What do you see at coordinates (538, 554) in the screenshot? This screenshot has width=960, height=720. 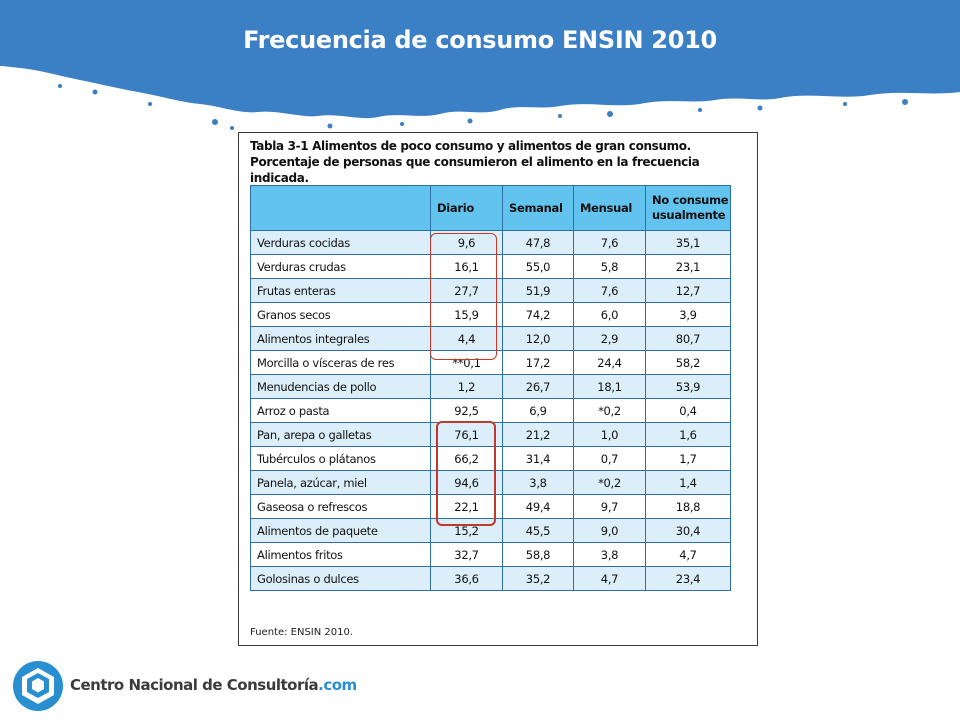 I see `value-cell: 58,8` at bounding box center [538, 554].